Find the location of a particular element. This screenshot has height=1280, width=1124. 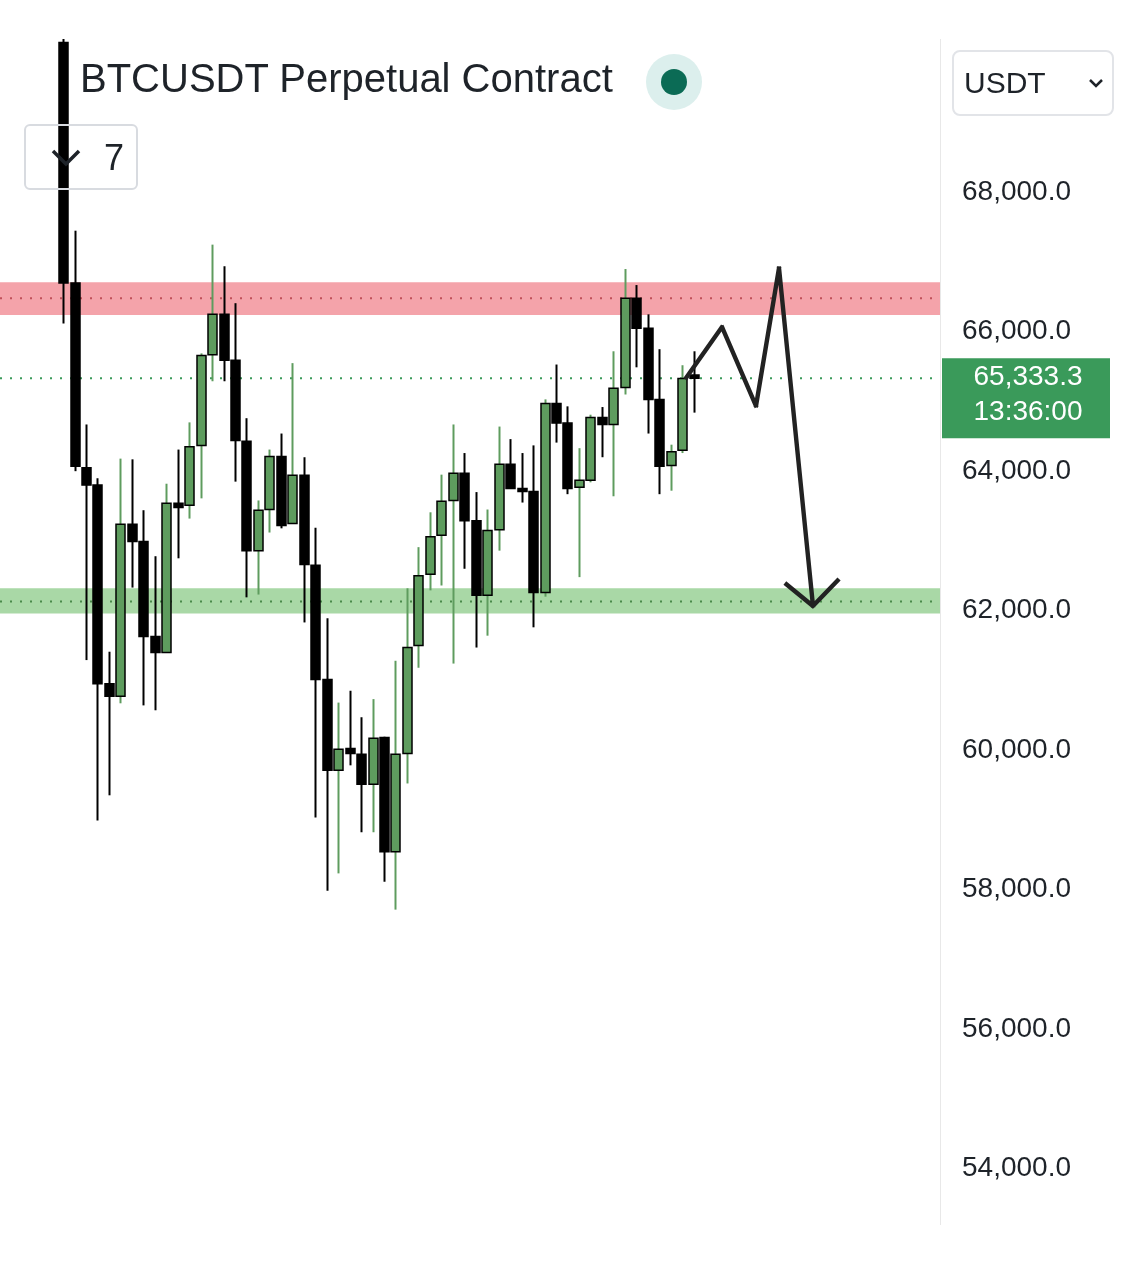

text: USDT is located at coordinates (1005, 83).